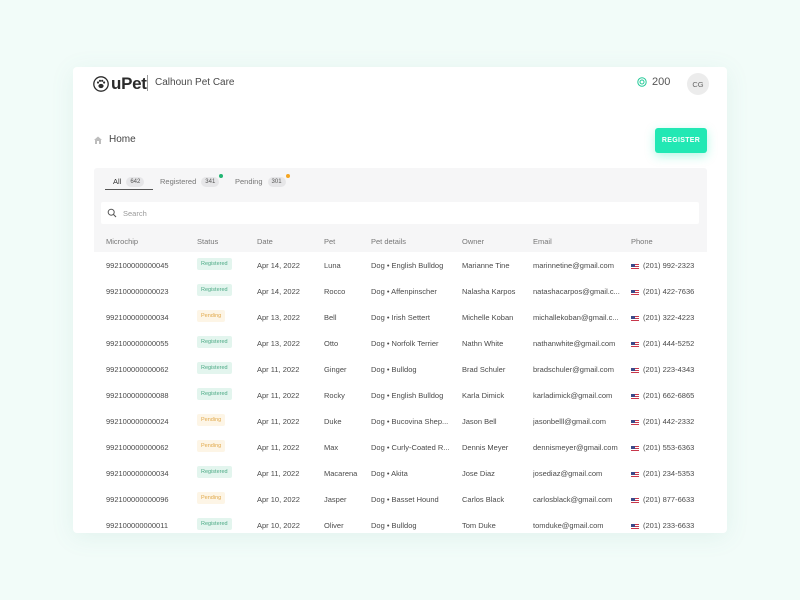 The height and width of the screenshot is (600, 800). What do you see at coordinates (573, 499) in the screenshot?
I see `cell-email: carlosblack@gmail.com` at bounding box center [573, 499].